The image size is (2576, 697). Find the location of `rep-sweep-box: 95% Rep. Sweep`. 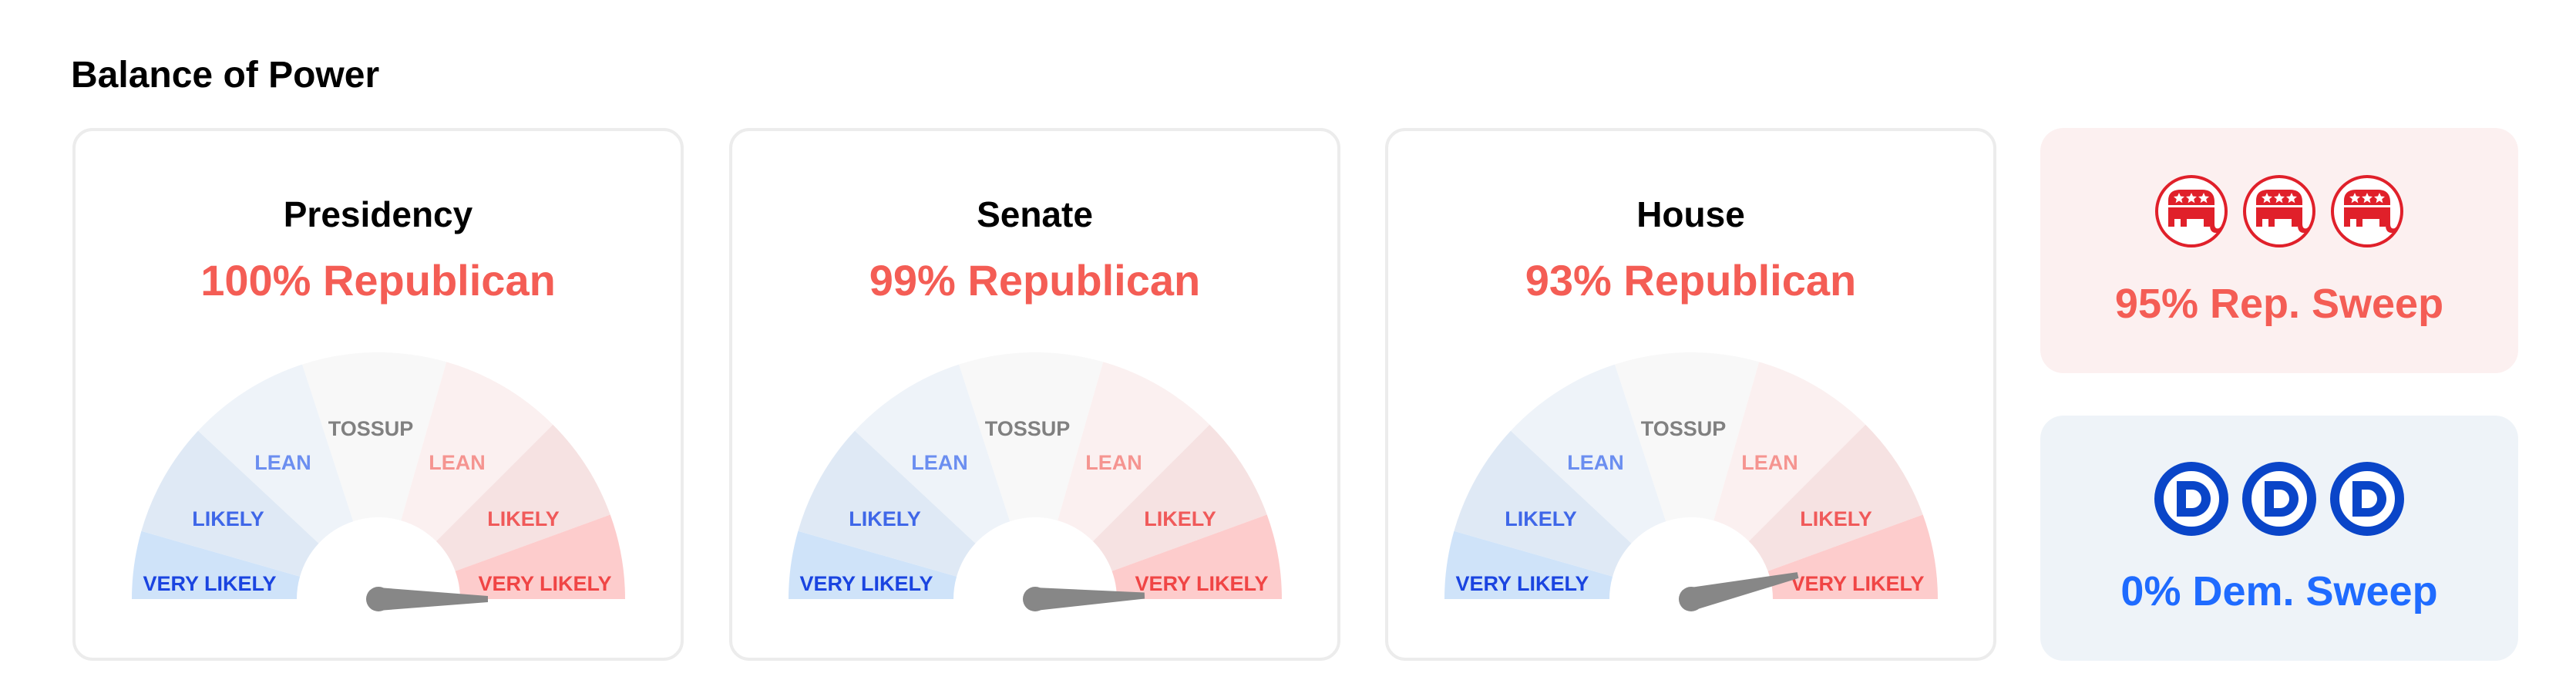

rep-sweep-box: 95% Rep. Sweep is located at coordinates (2279, 250).